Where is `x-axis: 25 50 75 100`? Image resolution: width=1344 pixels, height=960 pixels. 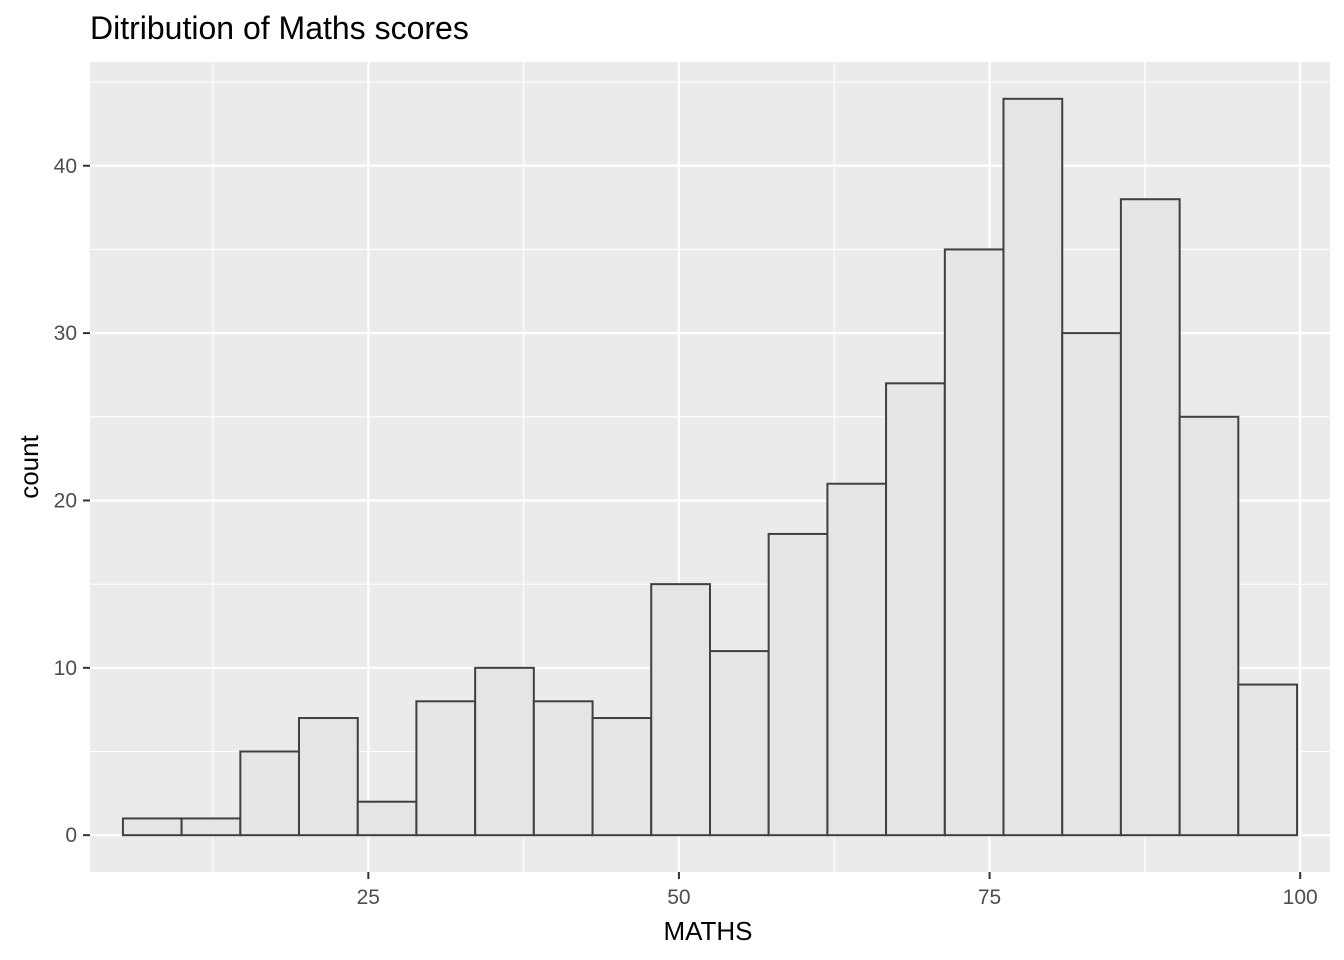 x-axis: 25 50 75 100 is located at coordinates (837, 890).